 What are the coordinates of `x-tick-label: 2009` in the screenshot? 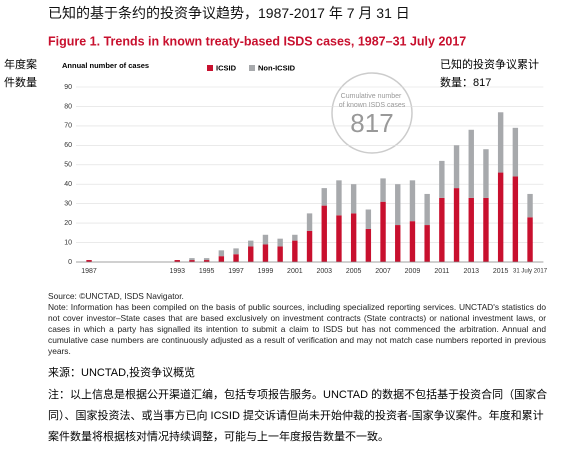 It's located at (413, 271).